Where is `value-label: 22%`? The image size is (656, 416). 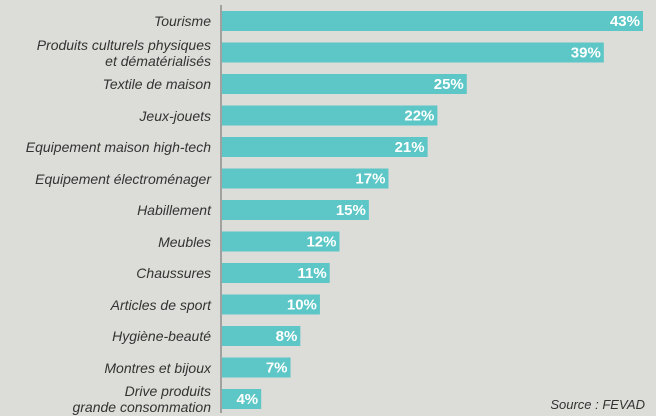 value-label: 22% is located at coordinates (419, 115).